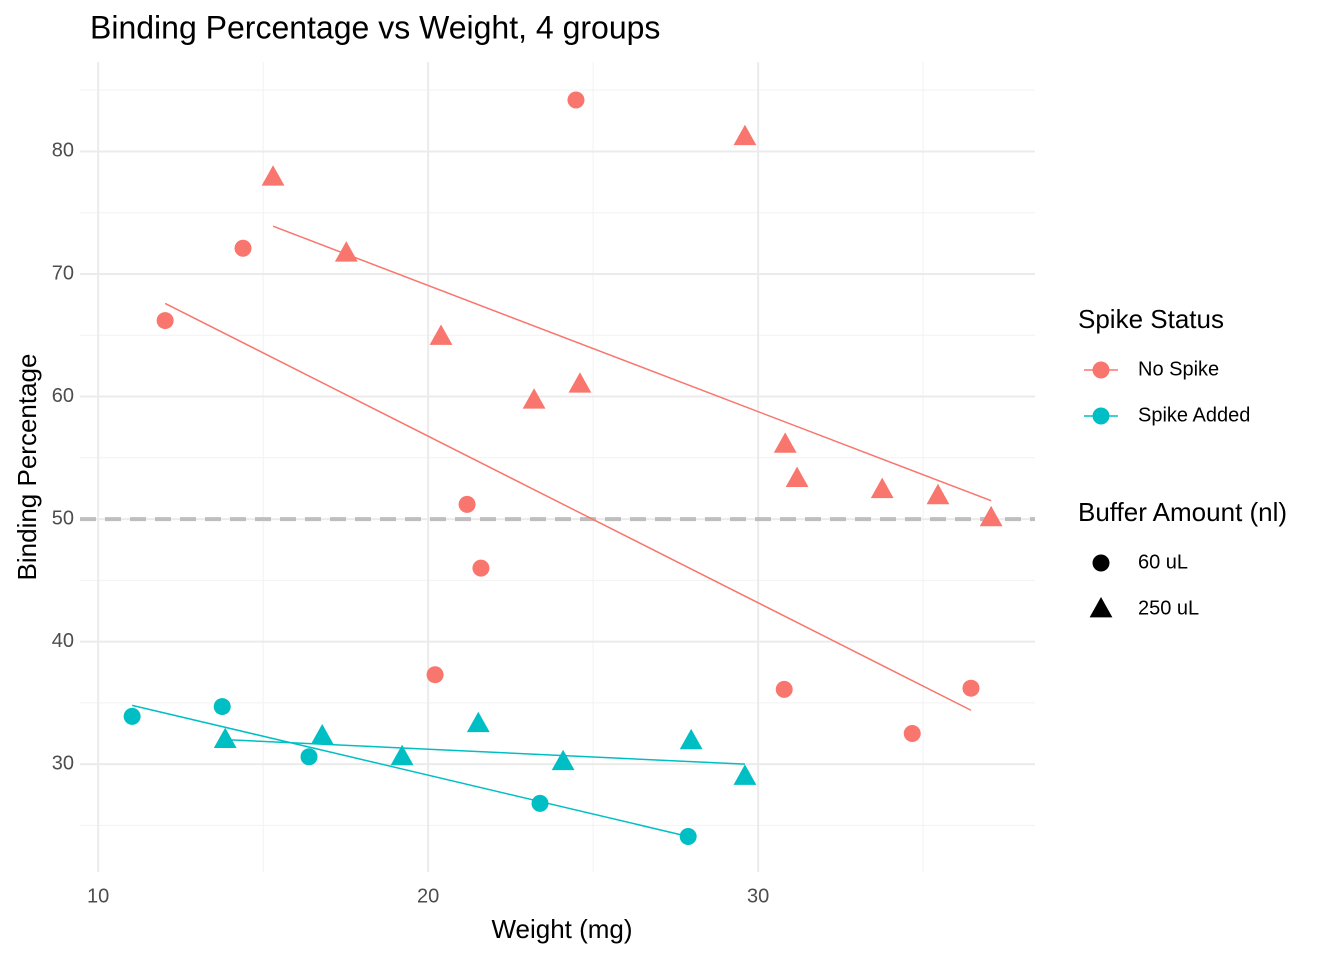 The height and width of the screenshot is (960, 1344). I want to click on legend-title: Spike Status, so click(1151, 319).